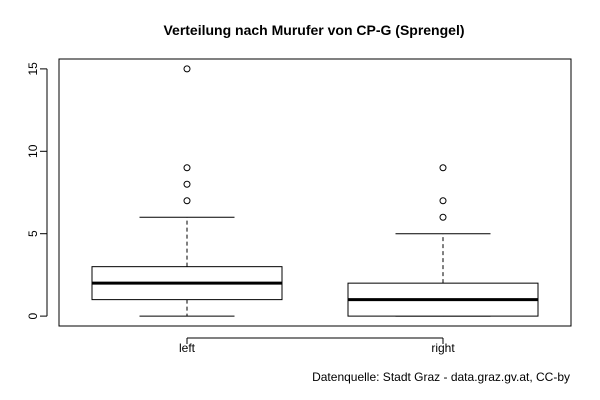 Image resolution: width=600 pixels, height=400 pixels. Describe the element at coordinates (33, 233) in the screenshot. I see `y-tick-label: 5` at that location.